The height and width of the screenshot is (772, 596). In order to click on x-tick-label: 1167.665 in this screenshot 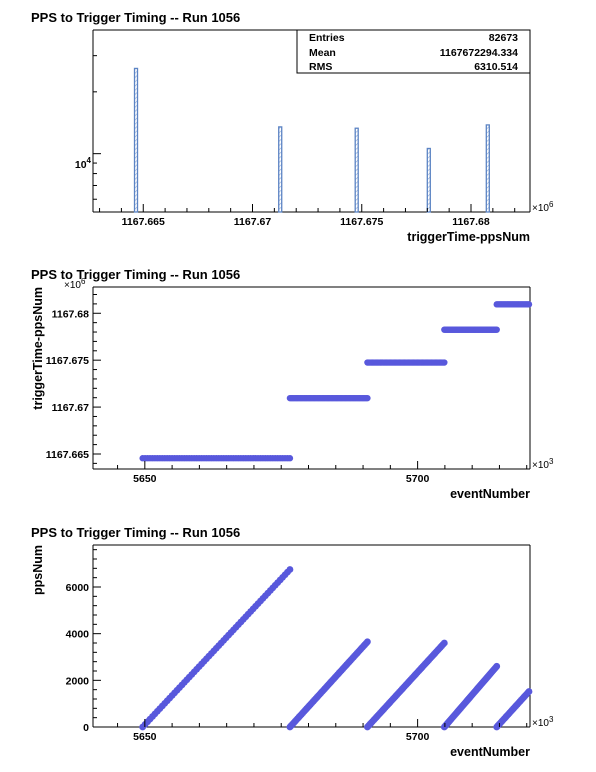, I will do `click(143, 222)`.